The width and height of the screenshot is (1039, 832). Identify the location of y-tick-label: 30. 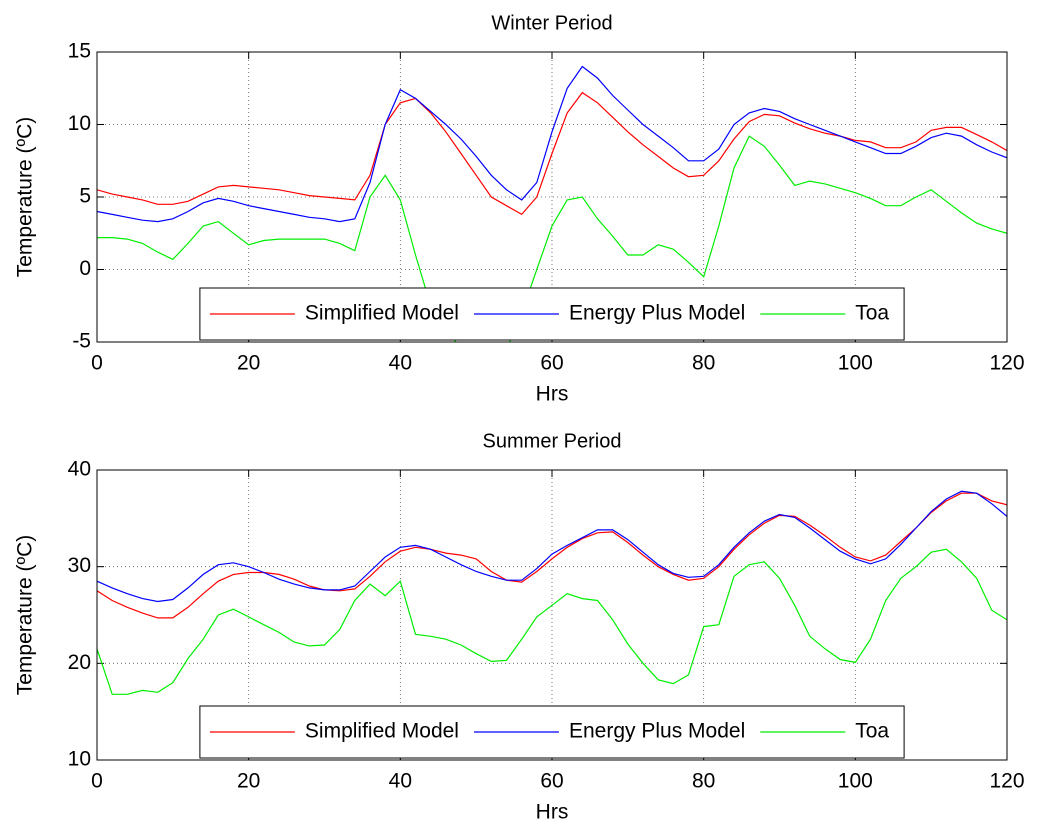
(79, 565).